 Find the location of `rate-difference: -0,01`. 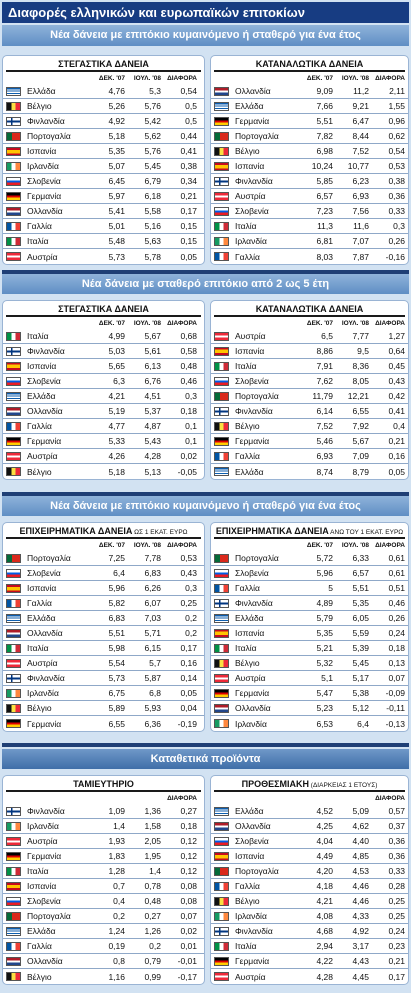

rate-difference: -0,01 is located at coordinates (187, 961).